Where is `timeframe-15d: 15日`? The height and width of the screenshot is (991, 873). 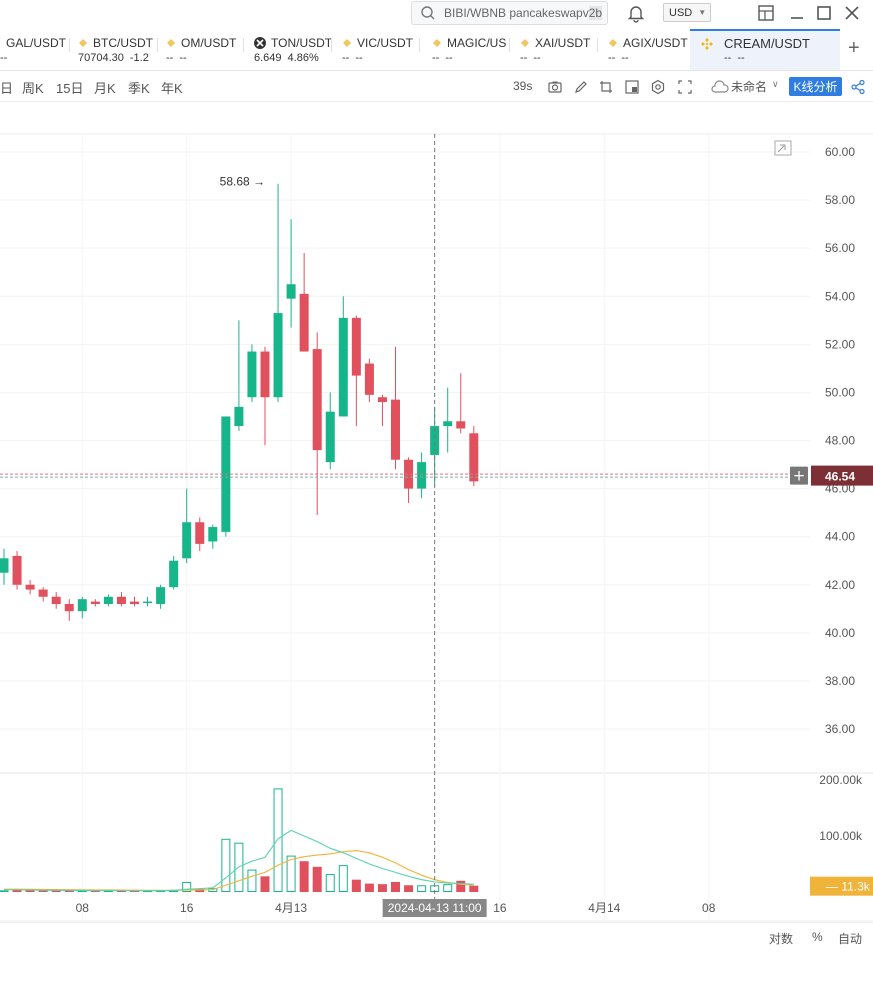
timeframe-15d: 15日 is located at coordinates (70, 88).